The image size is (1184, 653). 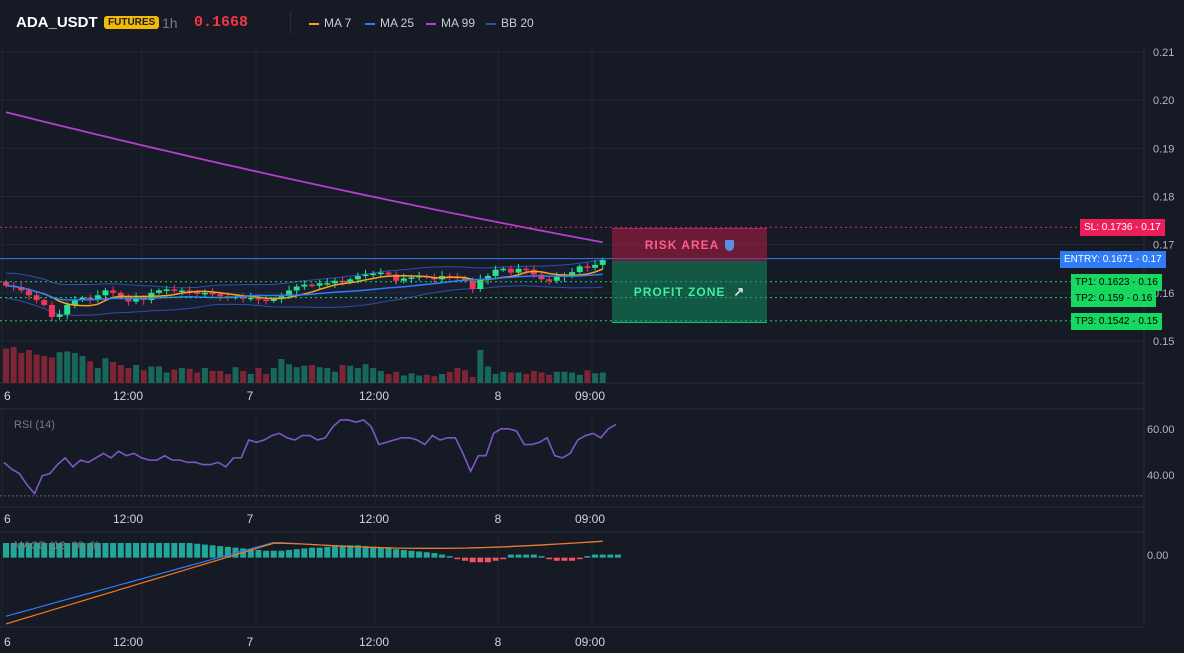 I want to click on legend-bb20: BB 20, so click(x=510, y=23).